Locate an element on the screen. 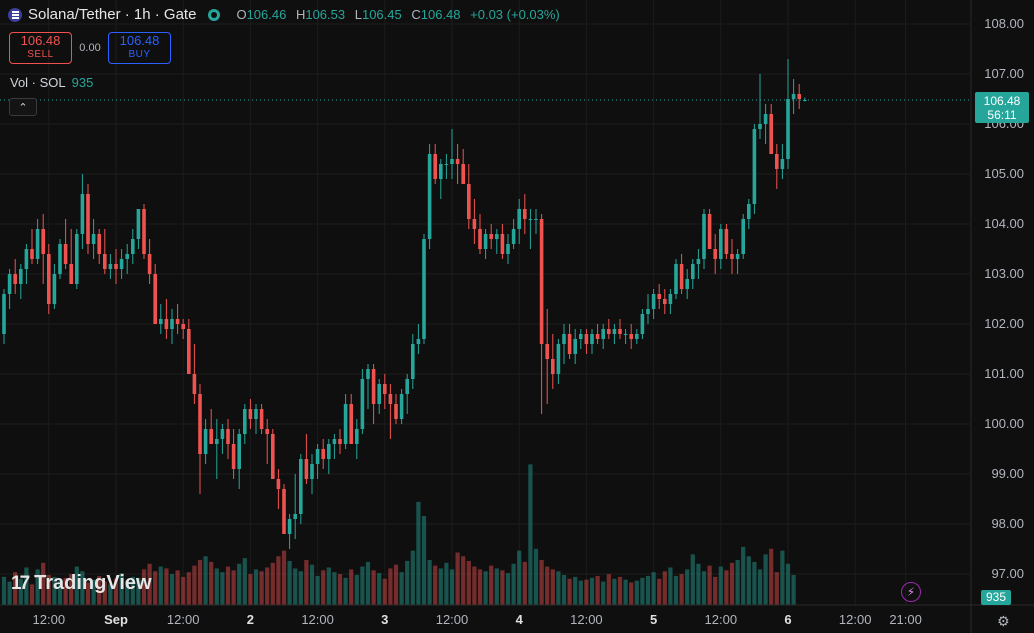 The width and height of the screenshot is (1034, 633). trade-panel: 106.48 SELL 0.00 106.48 BUY is located at coordinates (90, 48).